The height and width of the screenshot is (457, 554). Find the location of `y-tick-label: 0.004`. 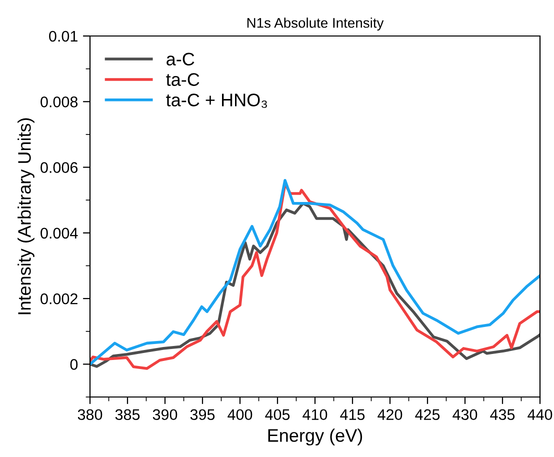

y-tick-label: 0.004 is located at coordinates (59, 233).